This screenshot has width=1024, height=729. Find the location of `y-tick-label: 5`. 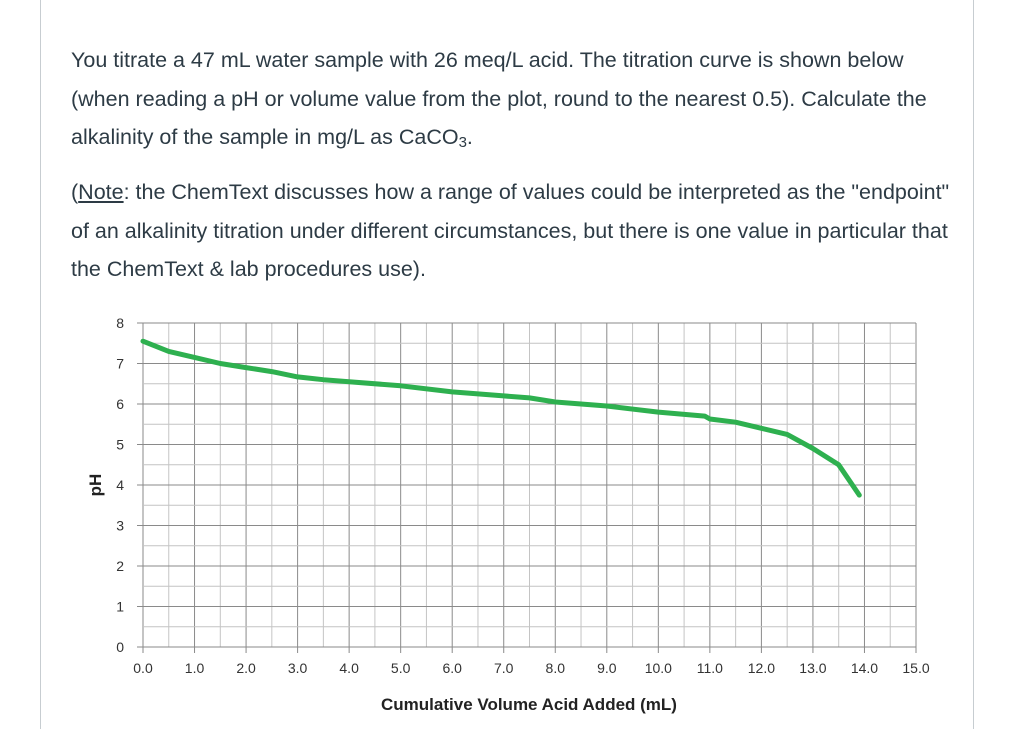

y-tick-label: 5 is located at coordinates (120, 445).